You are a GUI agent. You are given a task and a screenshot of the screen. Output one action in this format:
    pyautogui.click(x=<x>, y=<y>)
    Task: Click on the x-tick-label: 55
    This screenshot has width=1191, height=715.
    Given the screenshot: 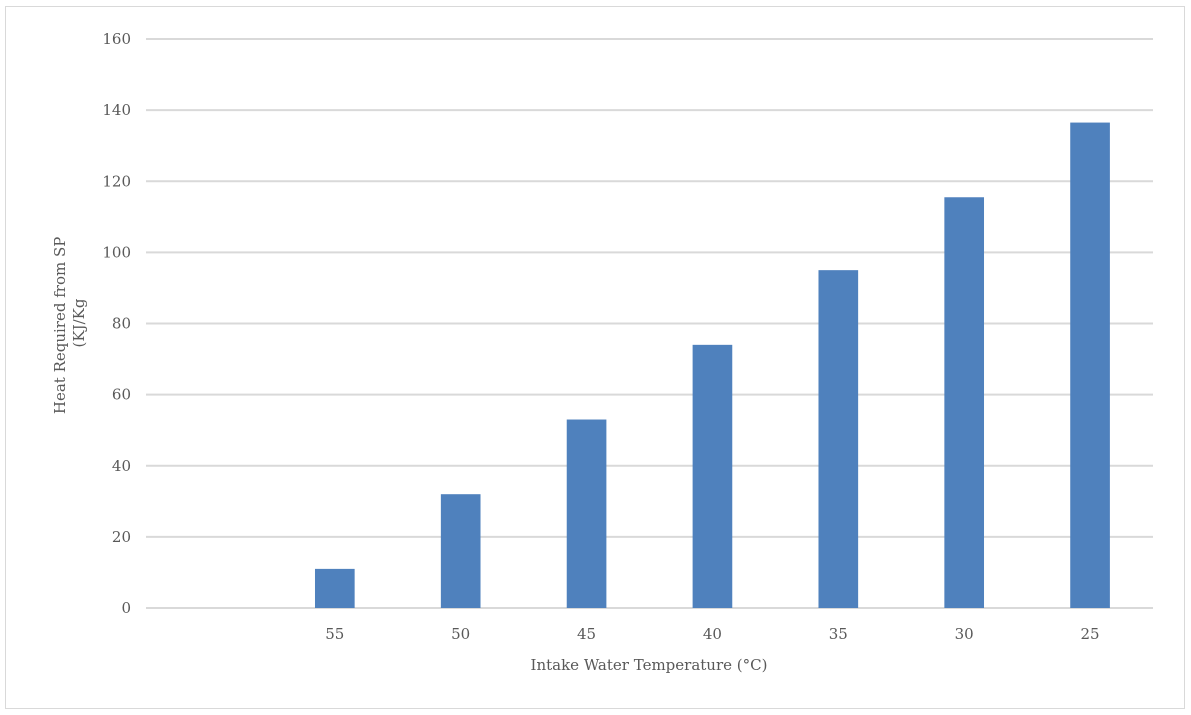 What is the action you would take?
    pyautogui.click(x=334, y=634)
    